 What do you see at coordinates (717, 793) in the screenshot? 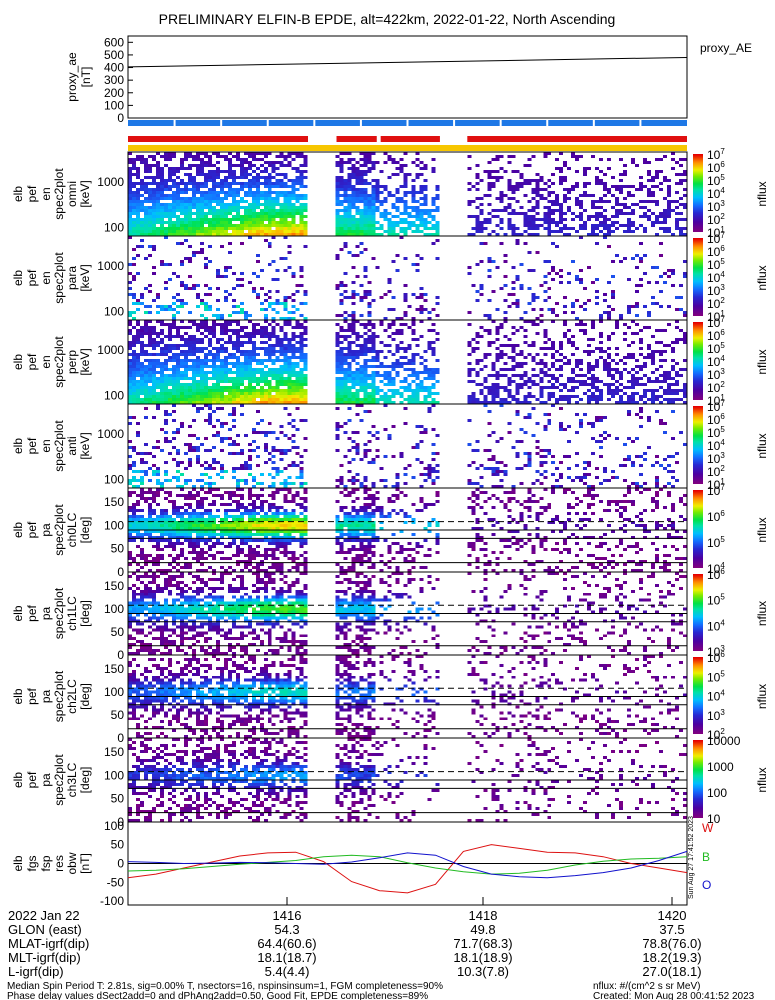
I see `pitch-angle-3-colorbar-tick: 100` at bounding box center [717, 793].